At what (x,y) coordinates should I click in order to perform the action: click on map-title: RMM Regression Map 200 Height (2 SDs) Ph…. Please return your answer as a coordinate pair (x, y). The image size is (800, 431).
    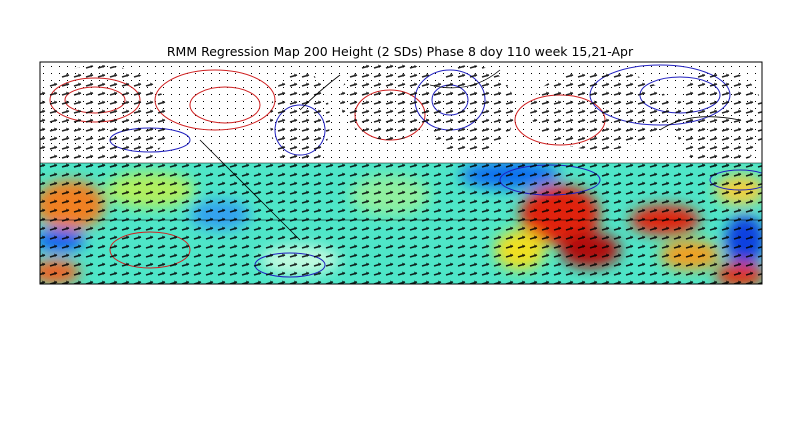
    Looking at the image, I should click on (400, 51).